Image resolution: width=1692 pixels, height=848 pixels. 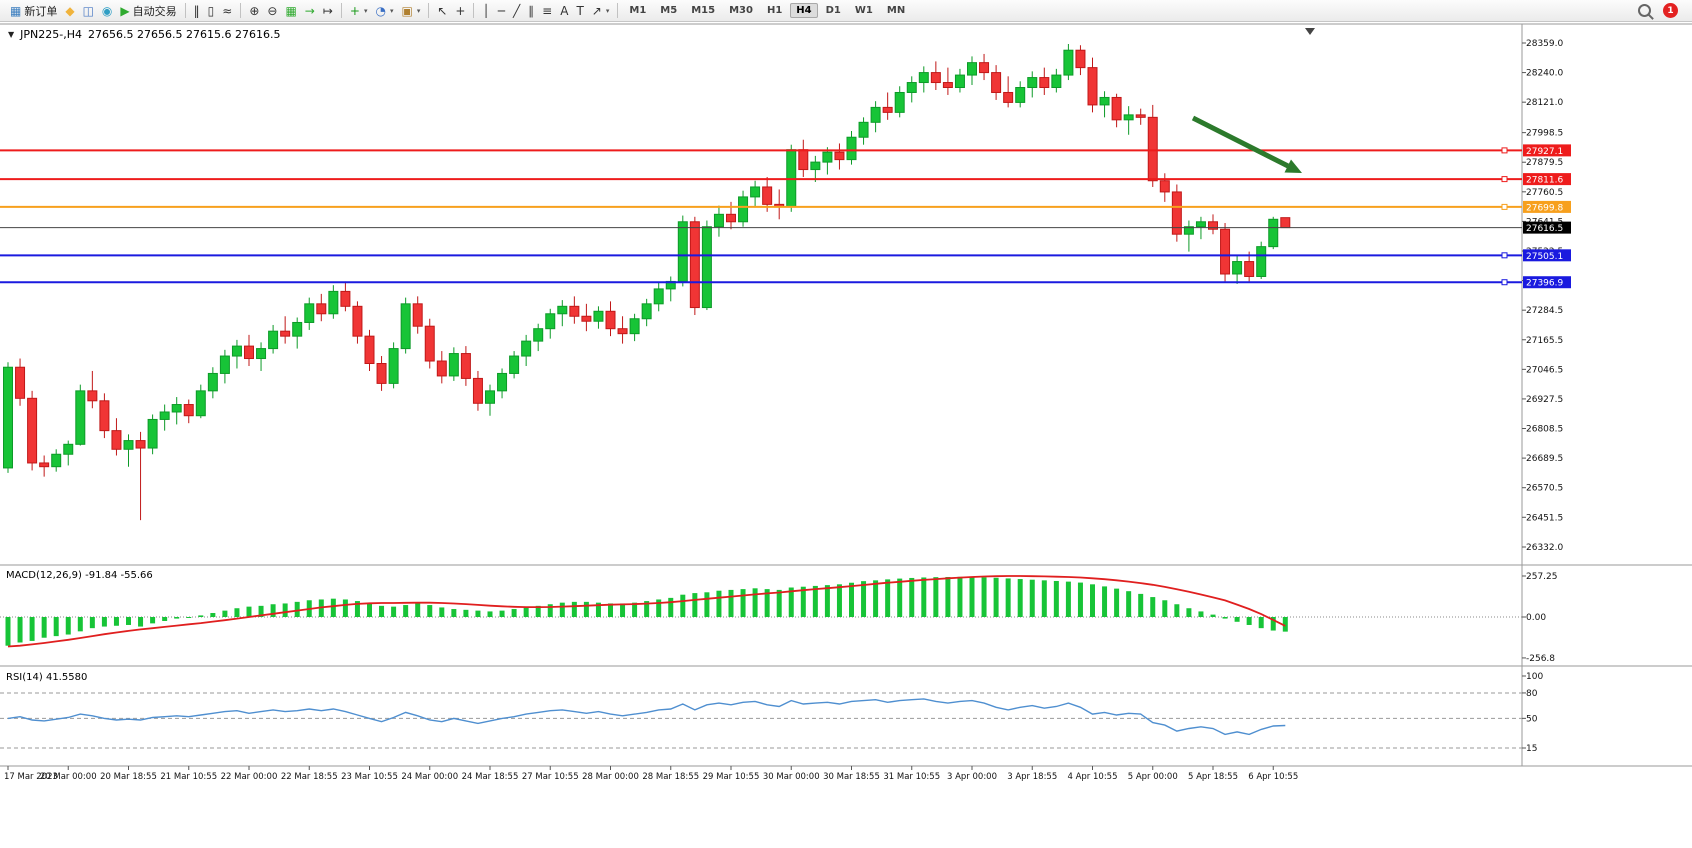 What do you see at coordinates (310, 11) in the screenshot?
I see `auto-scroll-button: →` at bounding box center [310, 11].